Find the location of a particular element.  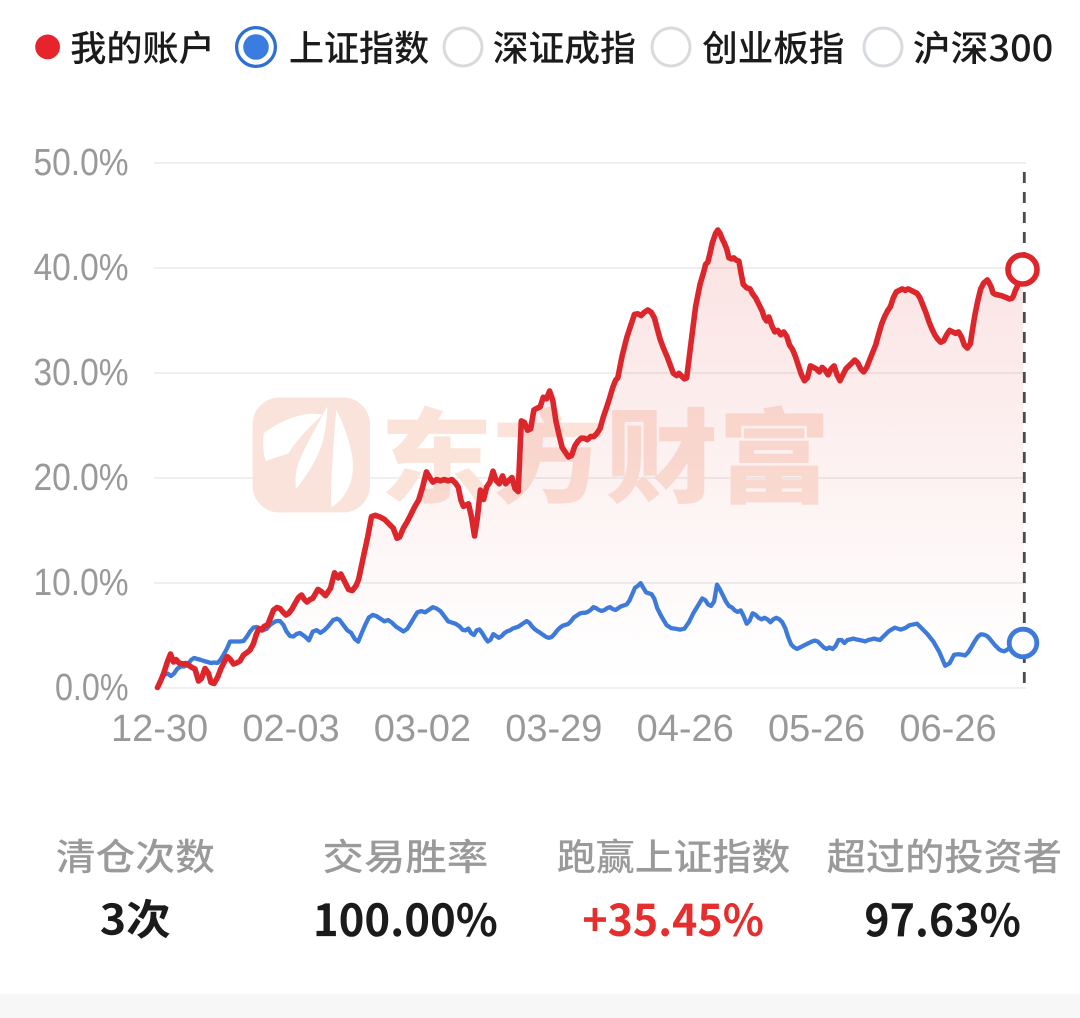

svg-text: 03-29 is located at coordinates (553, 729).